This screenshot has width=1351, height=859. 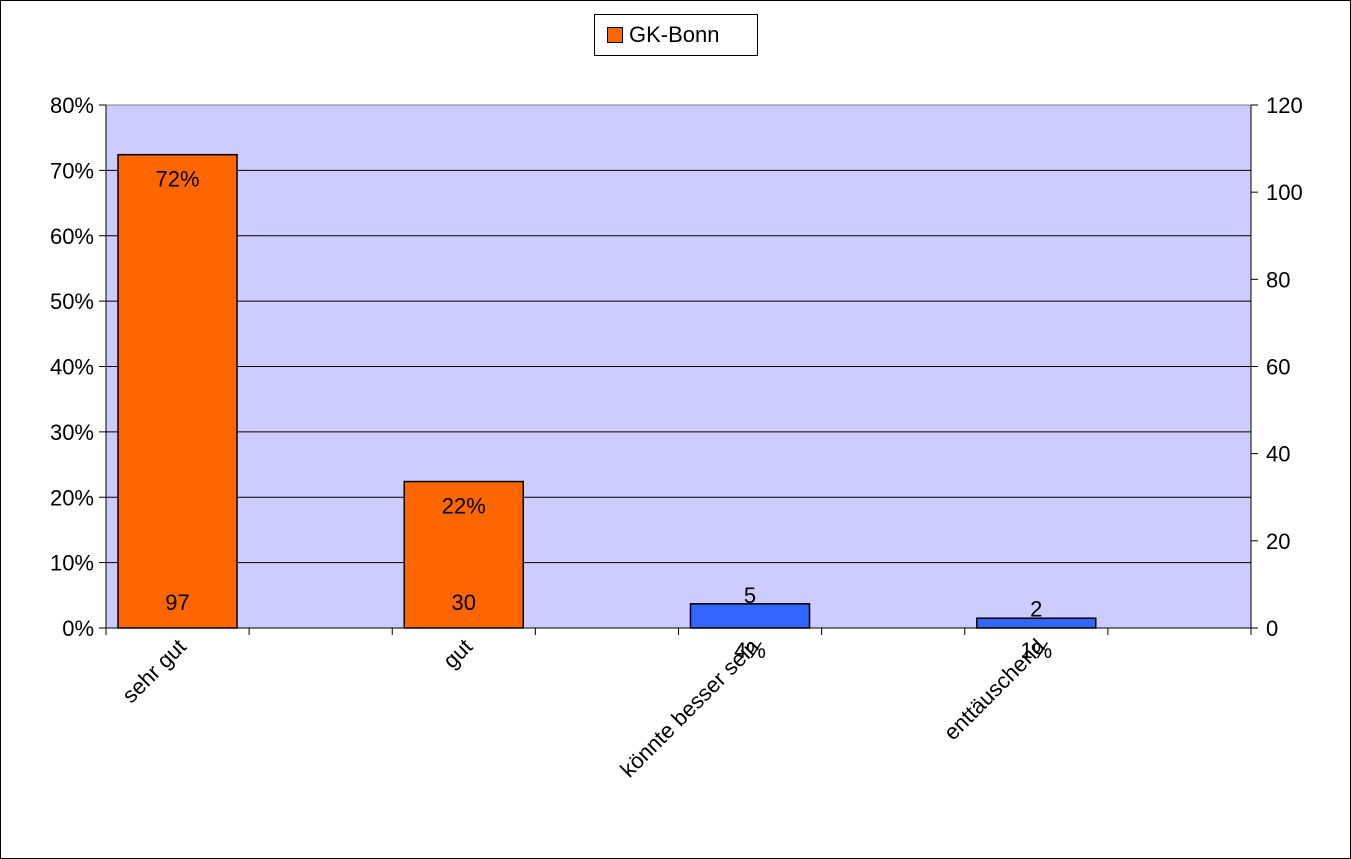 What do you see at coordinates (72, 367) in the screenshot?
I see `left-axis-tick-label: 40%` at bounding box center [72, 367].